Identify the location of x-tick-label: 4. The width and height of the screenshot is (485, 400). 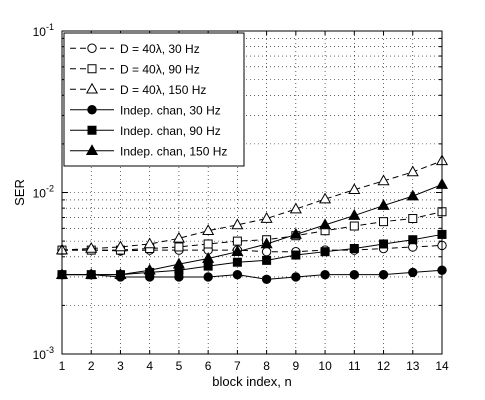
(149, 366).